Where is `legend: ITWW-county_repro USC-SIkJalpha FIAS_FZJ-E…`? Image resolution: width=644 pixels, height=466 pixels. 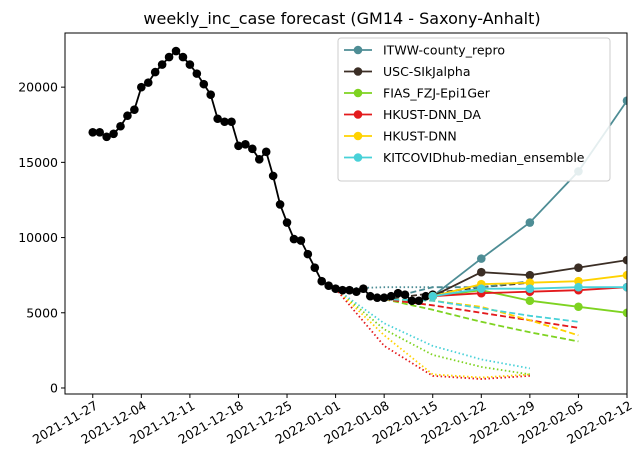
legend: ITWW-county_repro USC-SIkJalpha FIAS_FZJ-E… is located at coordinates (474, 109).